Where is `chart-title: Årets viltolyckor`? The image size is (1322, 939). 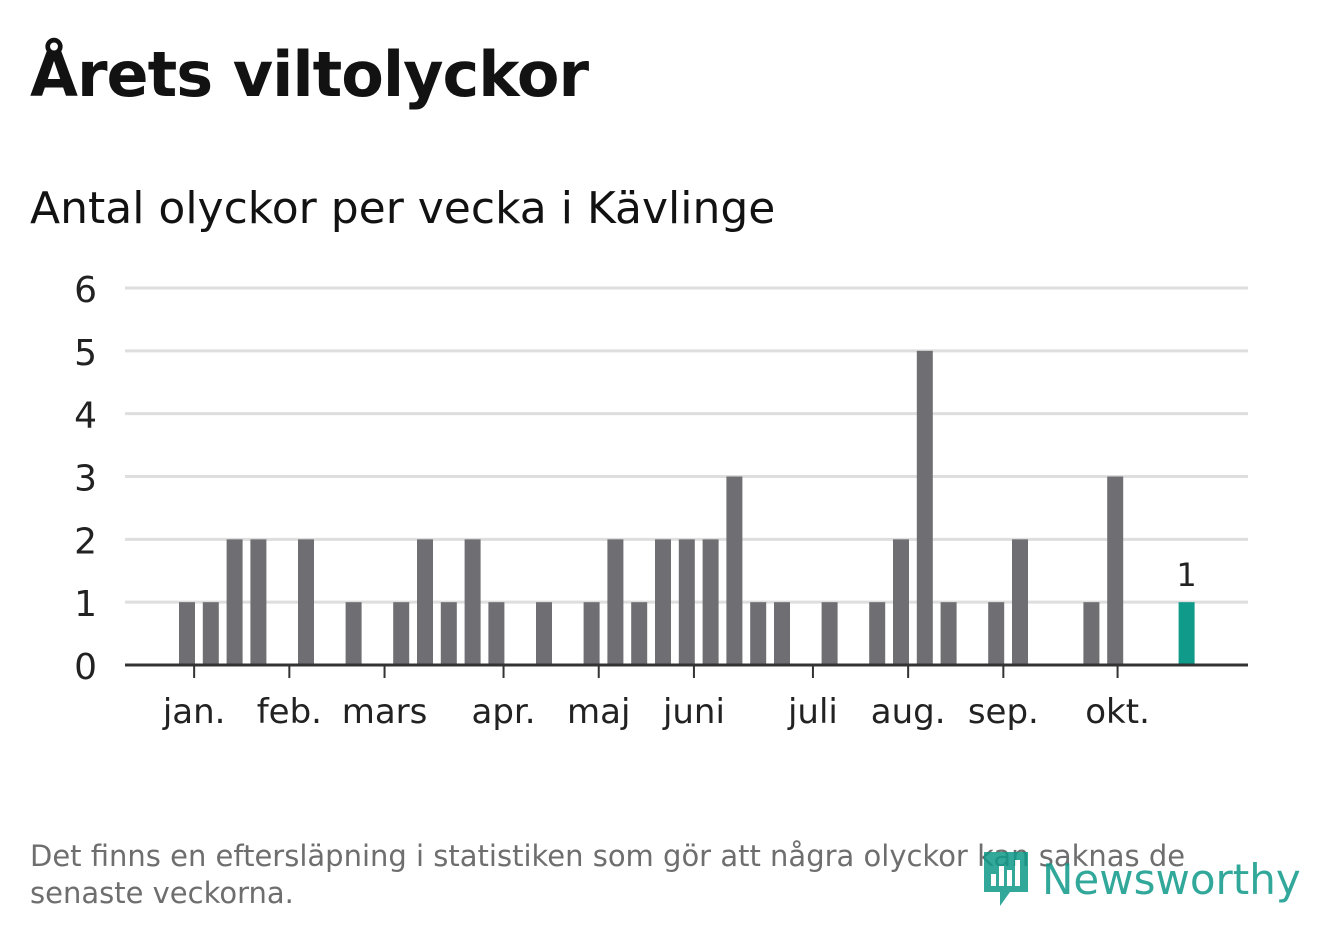 chart-title: Årets viltolyckor is located at coordinates (309, 74).